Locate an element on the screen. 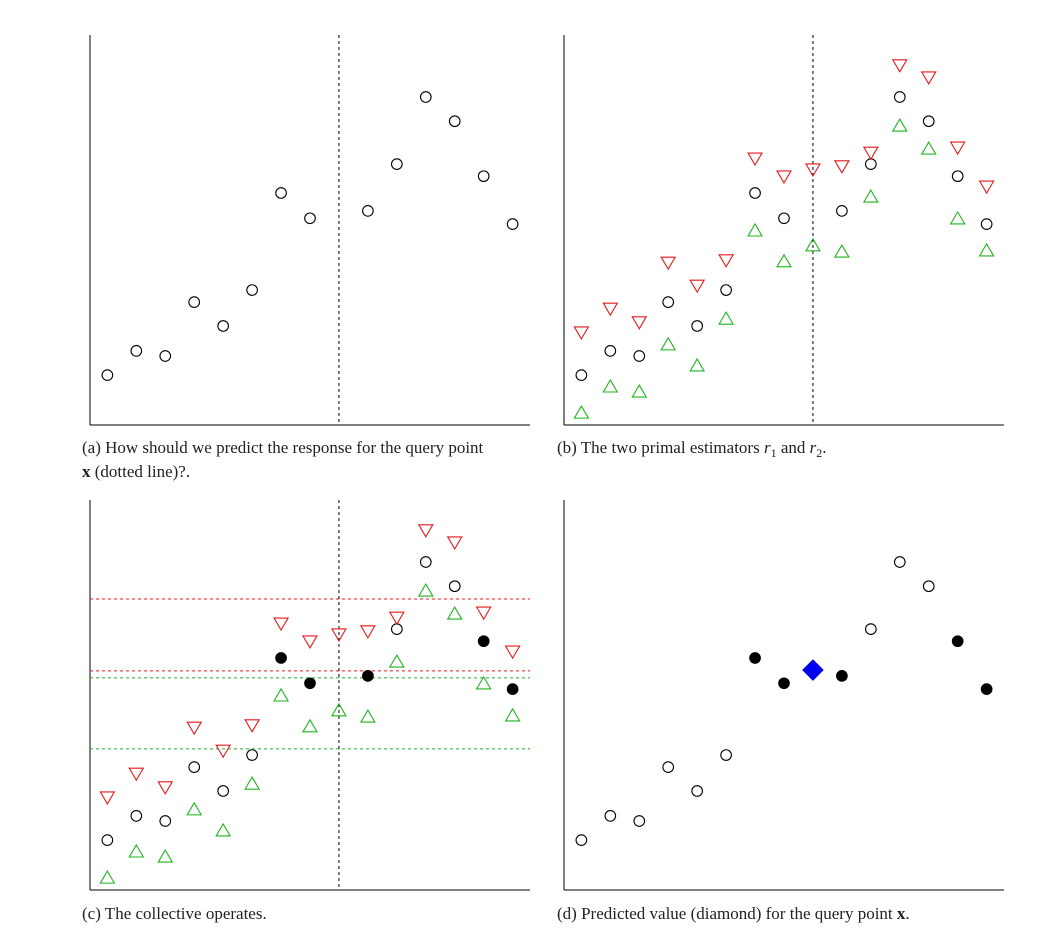 Image resolution: width=1050 pixels, height=942 pixels. caption: x (dotted line)?. is located at coordinates (136, 471).